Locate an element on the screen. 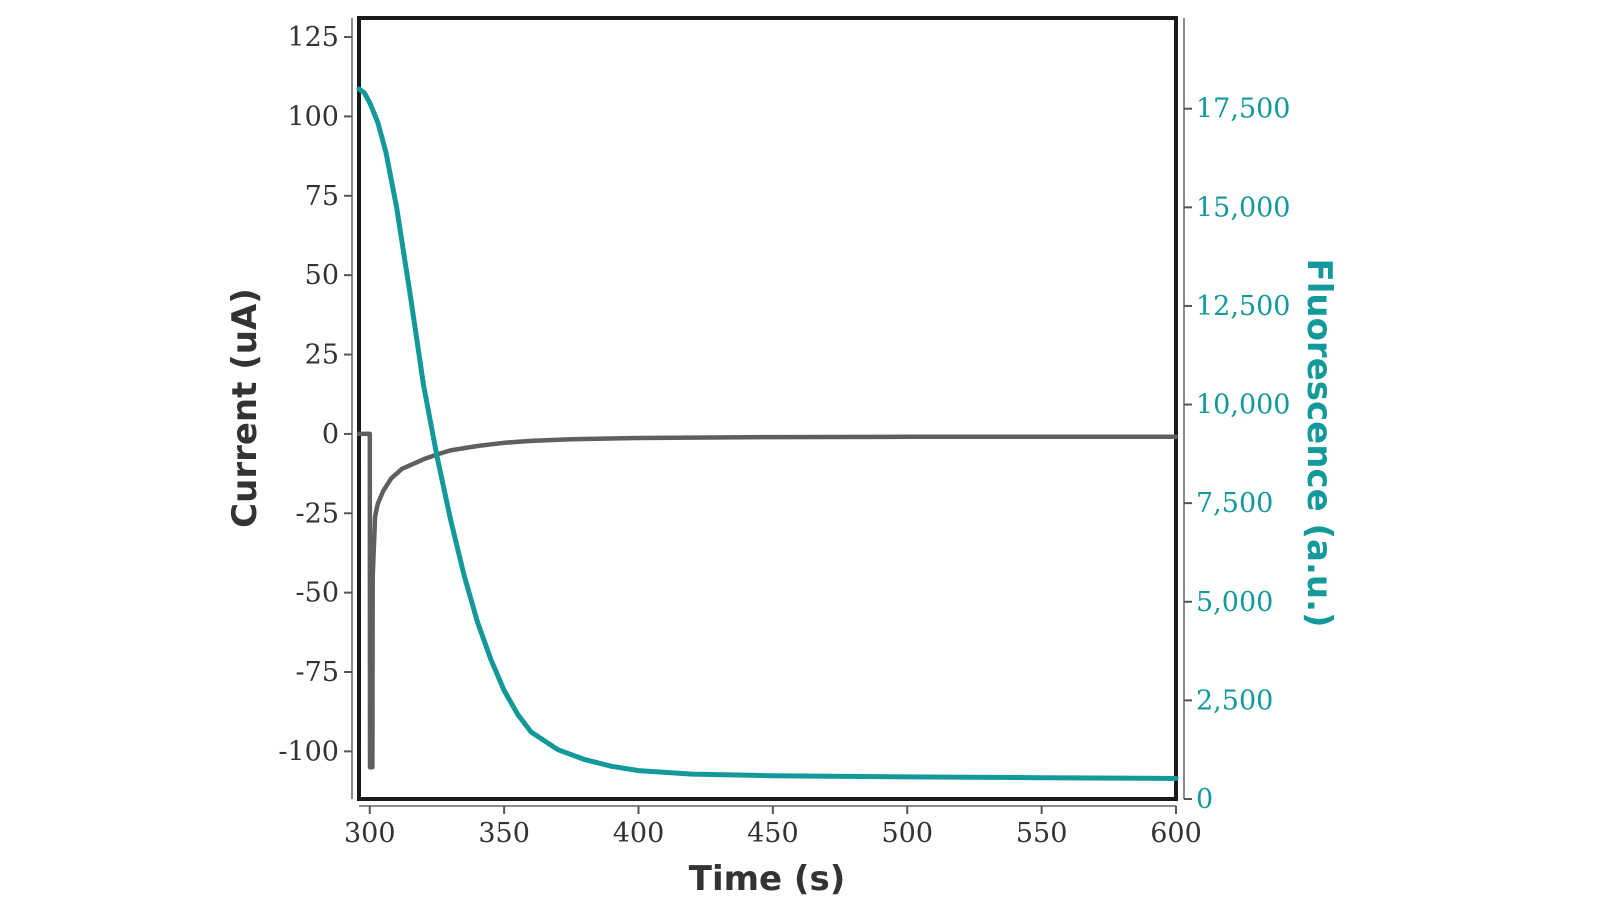  y-right-tick-label: 17,500 is located at coordinates (1243, 109).